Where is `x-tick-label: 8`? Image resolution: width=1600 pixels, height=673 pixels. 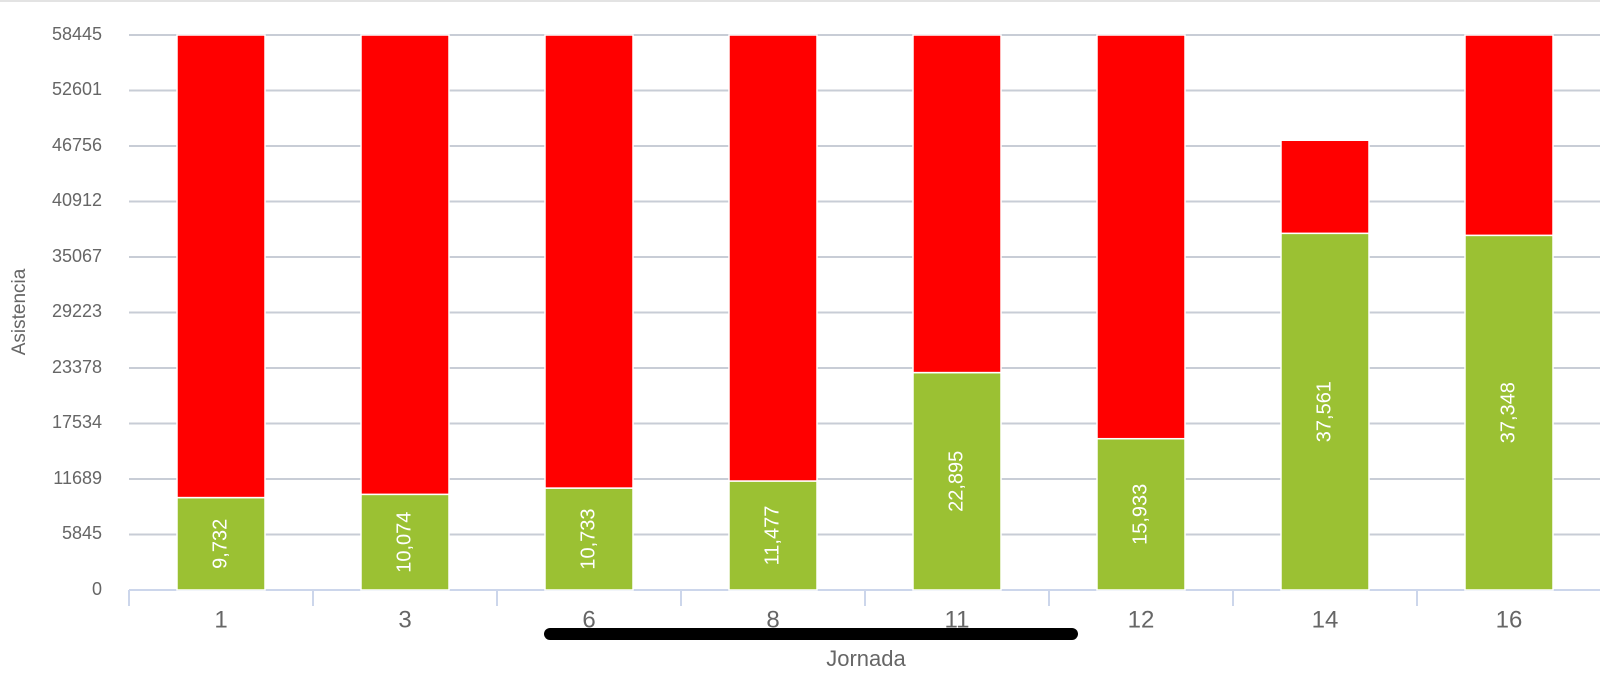
x-tick-label: 8 is located at coordinates (772, 619).